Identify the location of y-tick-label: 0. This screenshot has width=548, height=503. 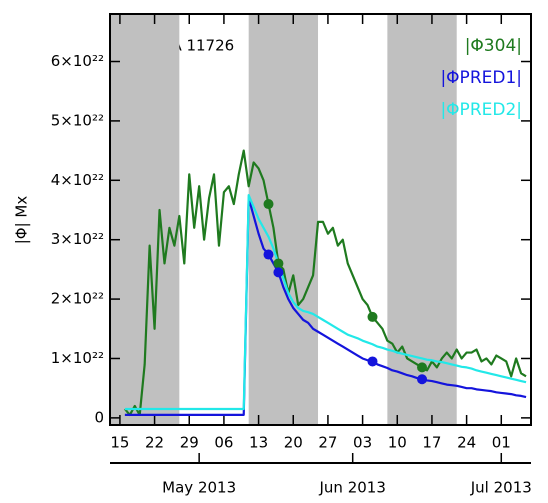
(99, 417).